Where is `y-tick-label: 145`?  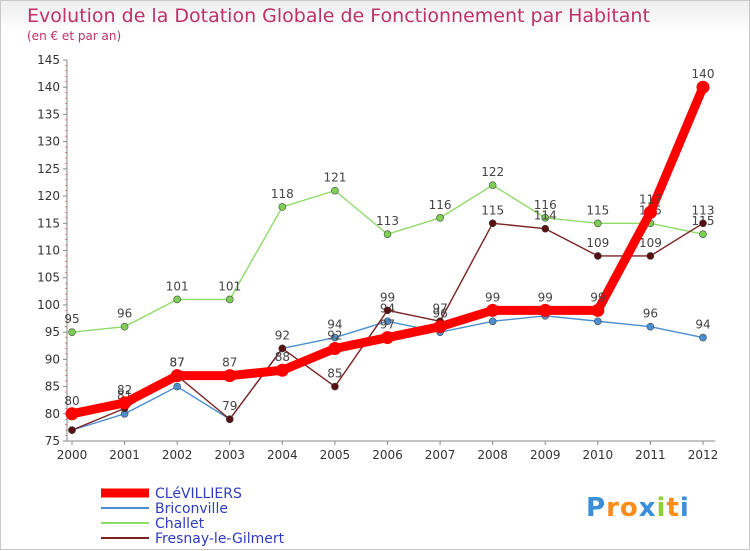
y-tick-label: 145 is located at coordinates (48, 60).